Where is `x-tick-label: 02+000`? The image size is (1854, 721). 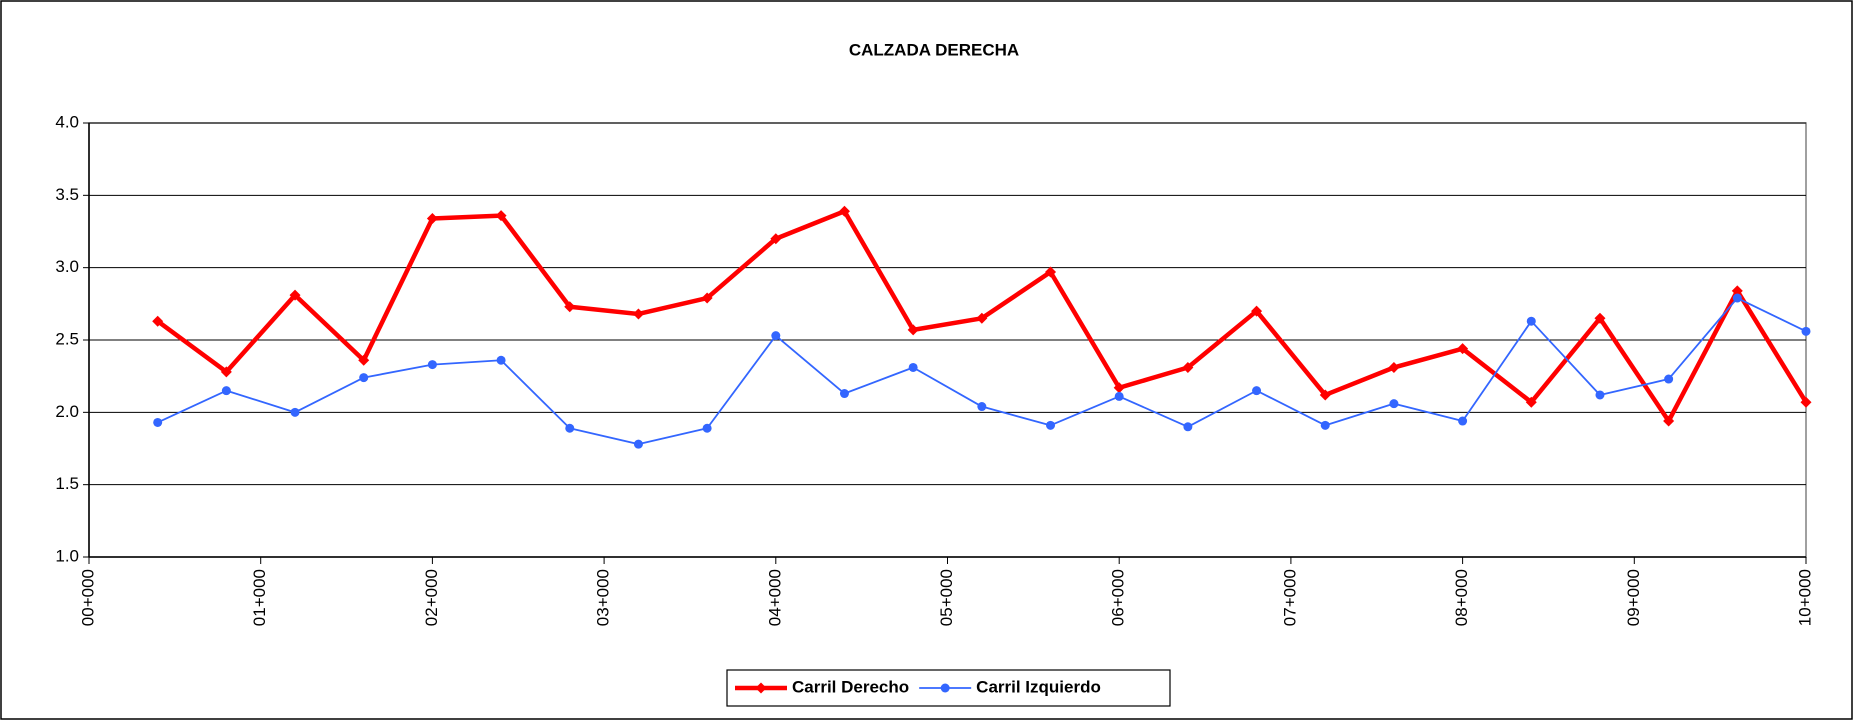
x-tick-label: 02+000 is located at coordinates (431, 597).